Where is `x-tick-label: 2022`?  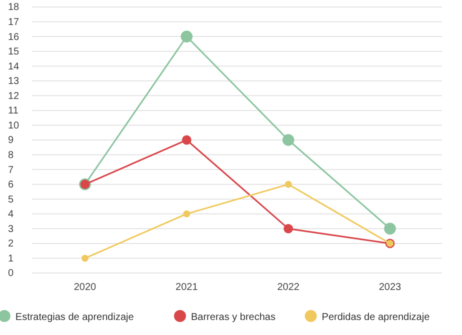 x-tick-label: 2022 is located at coordinates (288, 288).